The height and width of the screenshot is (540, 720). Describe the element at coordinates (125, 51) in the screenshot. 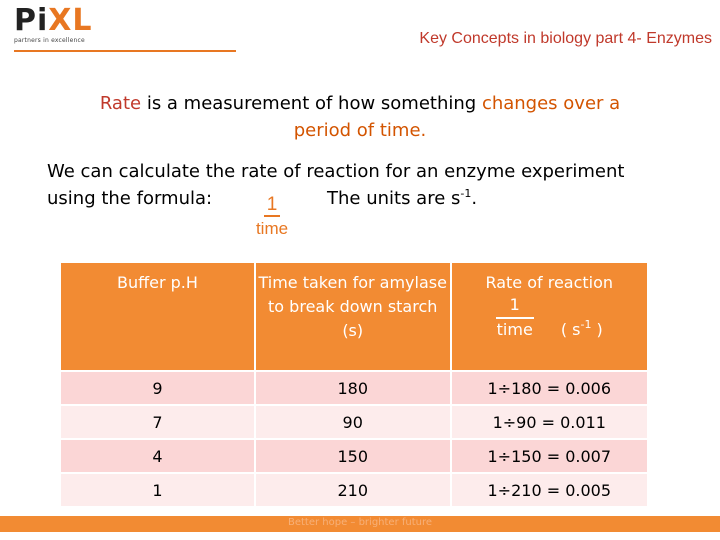

I see `header-divider` at that location.